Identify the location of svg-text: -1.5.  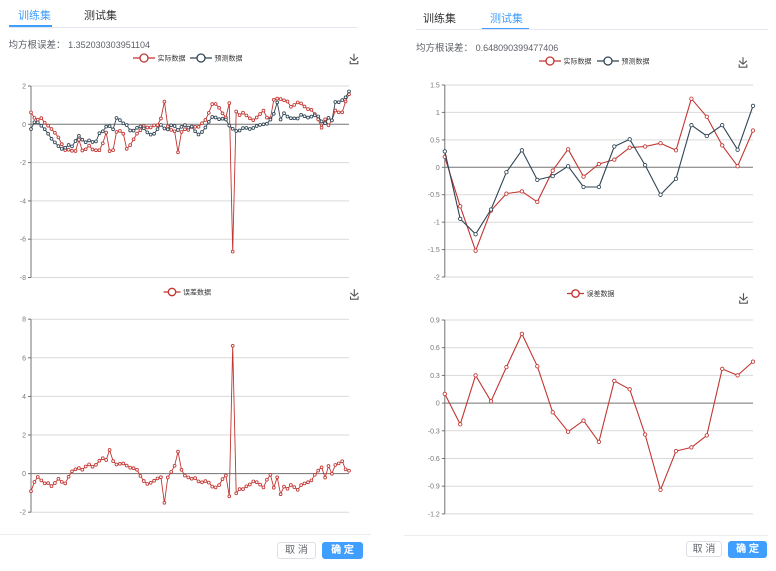
(434, 250).